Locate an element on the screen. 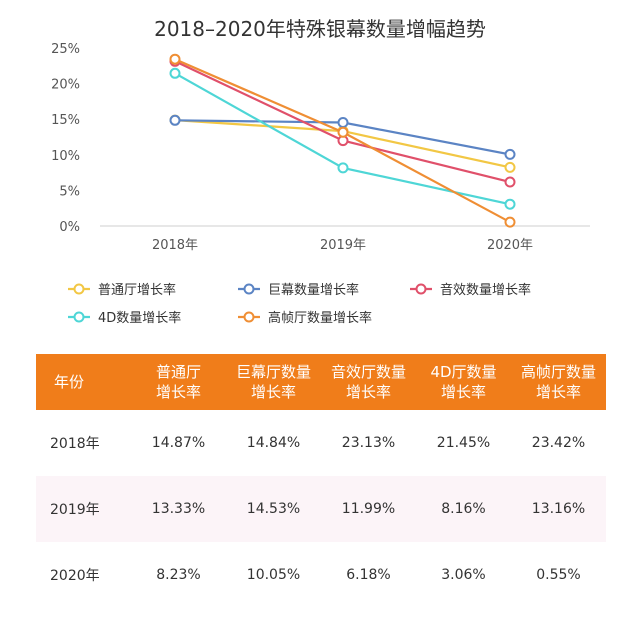 The width and height of the screenshot is (641, 621). table-cell: 2019年 is located at coordinates (83, 509).